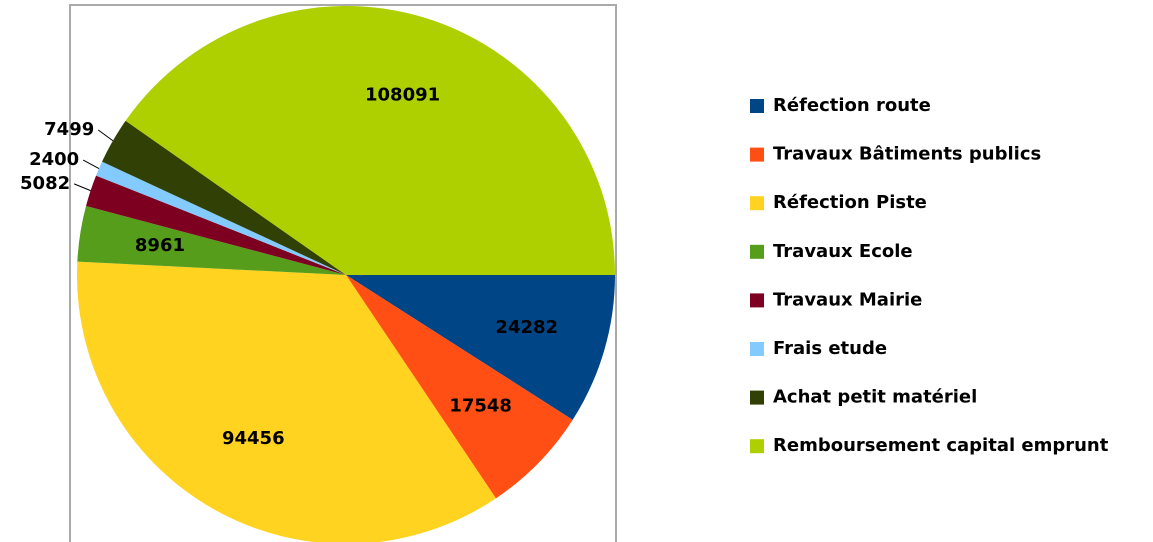  Describe the element at coordinates (907, 154) in the screenshot. I see `legend-label: Travaux Bâtiments publics` at that location.